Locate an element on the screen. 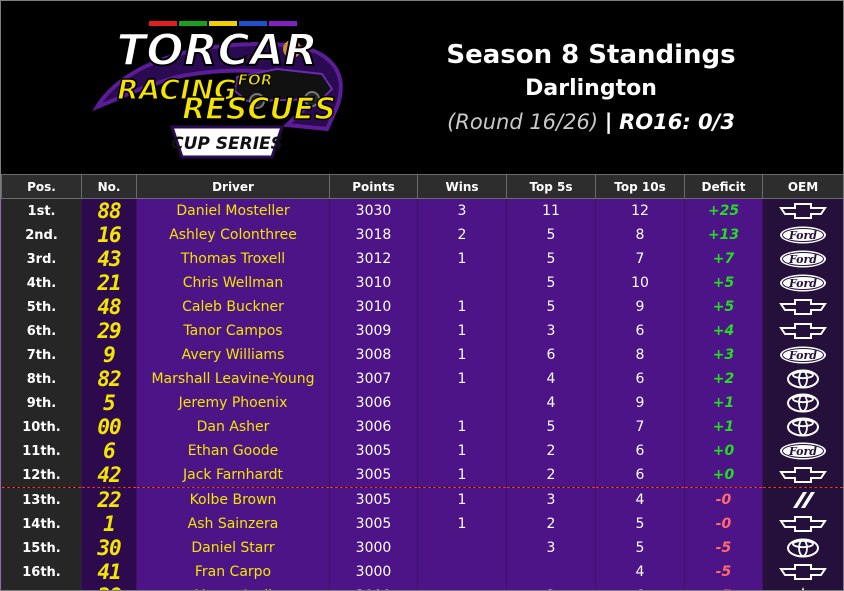  col-oem-header: OEM is located at coordinates (802, 186).